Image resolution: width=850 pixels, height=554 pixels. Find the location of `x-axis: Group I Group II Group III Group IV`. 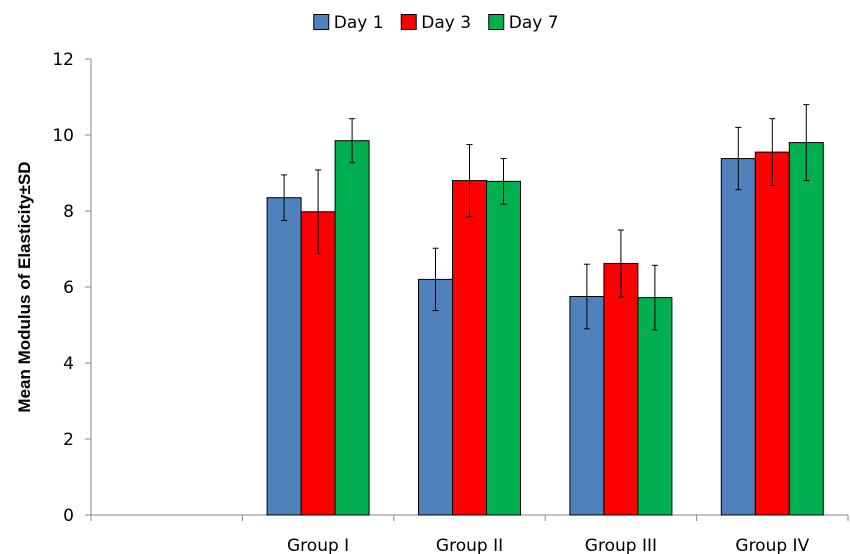

x-axis: Group I Group II Group III Group IV is located at coordinates (469, 534).